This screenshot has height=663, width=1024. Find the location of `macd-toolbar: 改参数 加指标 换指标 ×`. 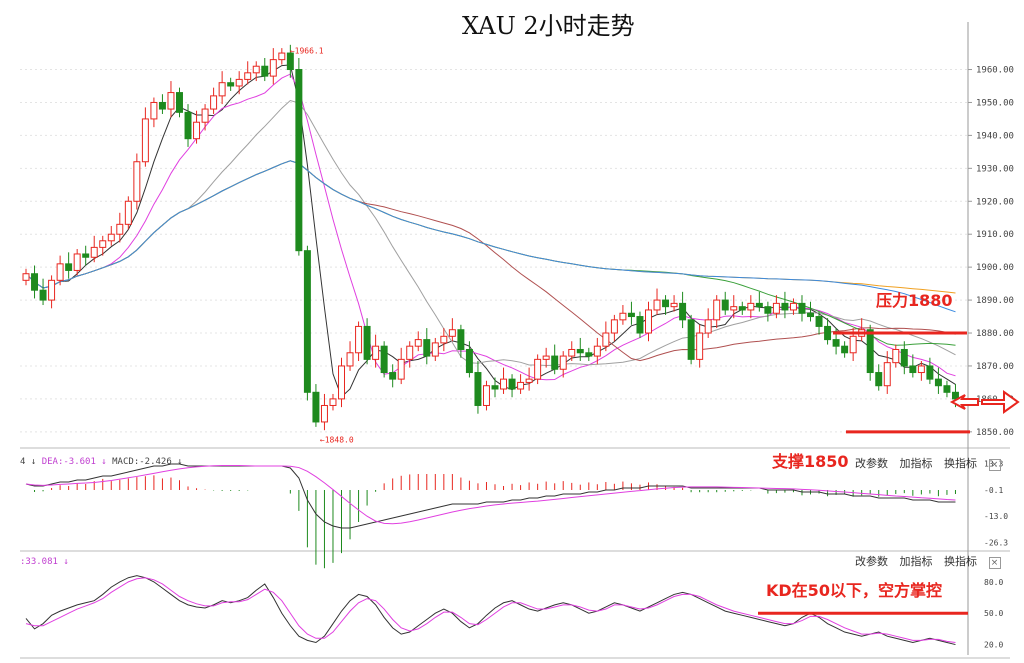

macd-toolbar: 改参数 加指标 换指标 × is located at coordinates (932, 463).